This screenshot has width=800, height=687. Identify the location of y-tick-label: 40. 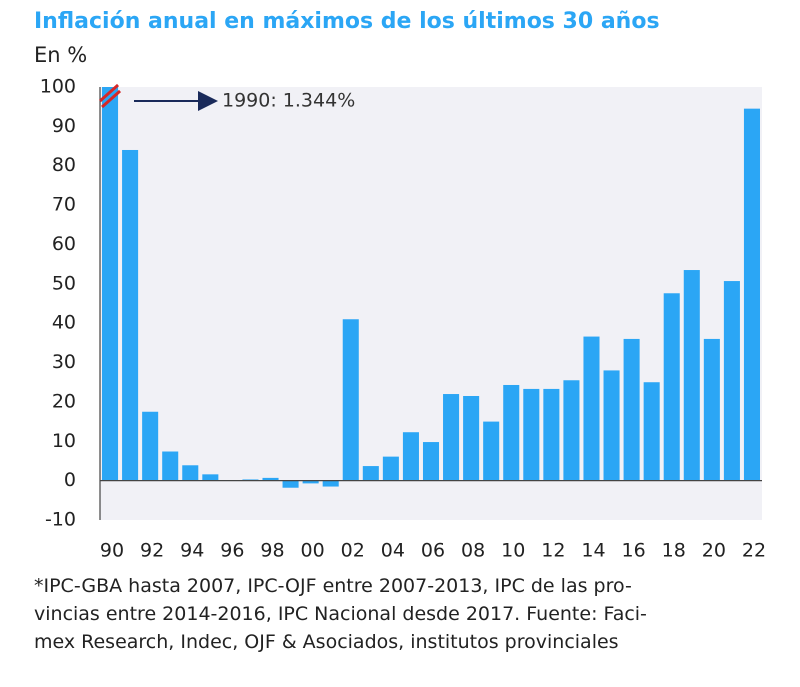
(64, 323).